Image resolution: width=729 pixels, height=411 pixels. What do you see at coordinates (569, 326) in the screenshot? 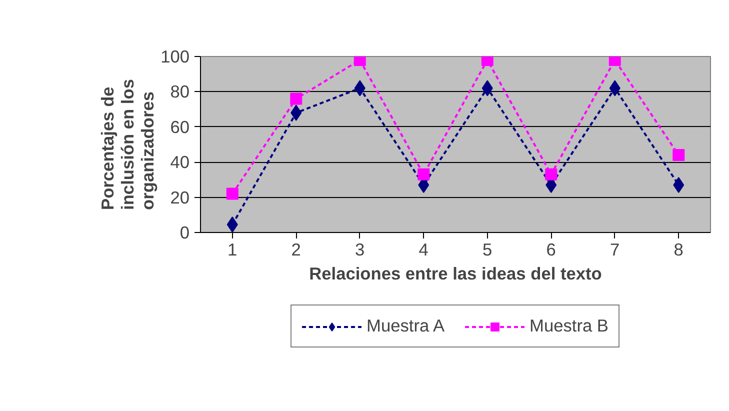
I see `legend-label: Muestra B` at bounding box center [569, 326].